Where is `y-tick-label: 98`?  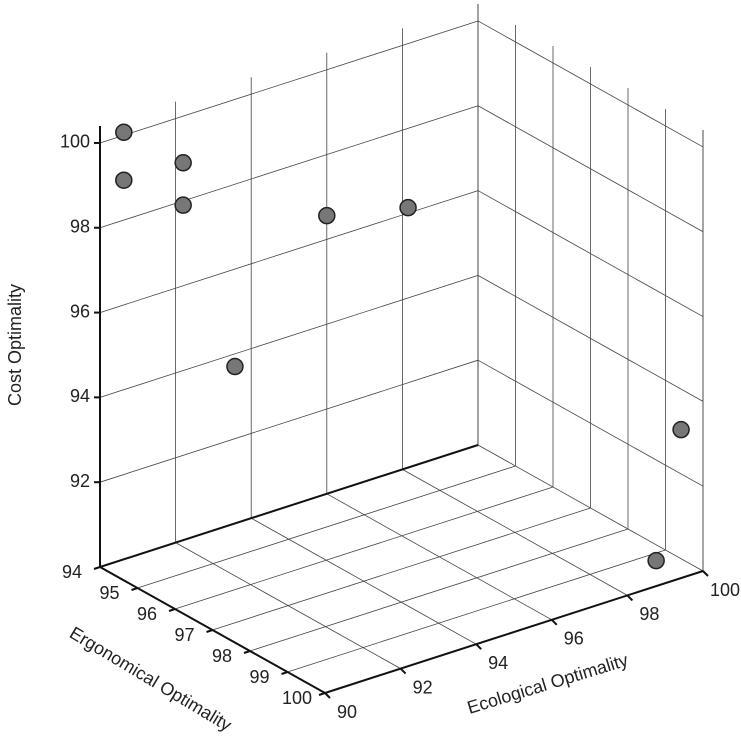
y-tick-label: 98 is located at coordinates (649, 614).